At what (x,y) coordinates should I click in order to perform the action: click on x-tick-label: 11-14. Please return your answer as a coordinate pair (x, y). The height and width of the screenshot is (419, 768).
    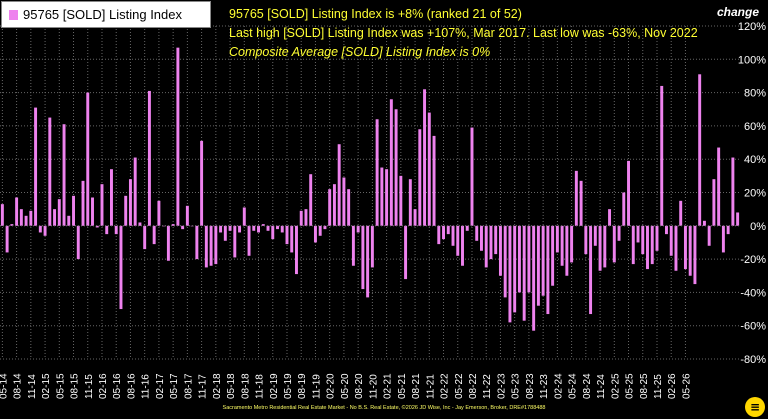
    Looking at the image, I should click on (32, 386).